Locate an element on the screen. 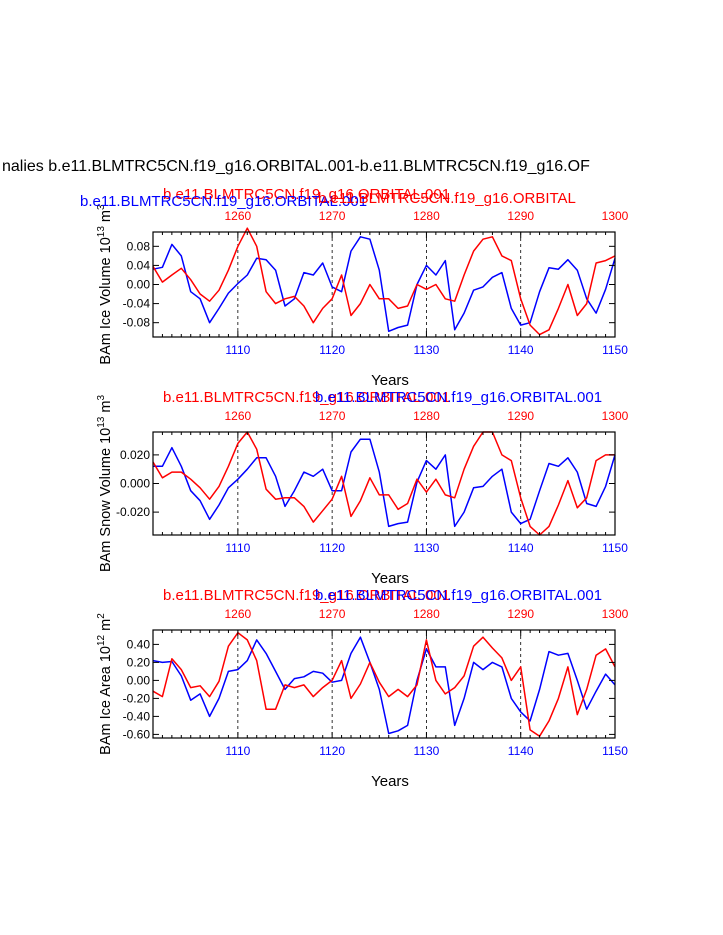  y-tick-label: -0.60 is located at coordinates (137, 734).